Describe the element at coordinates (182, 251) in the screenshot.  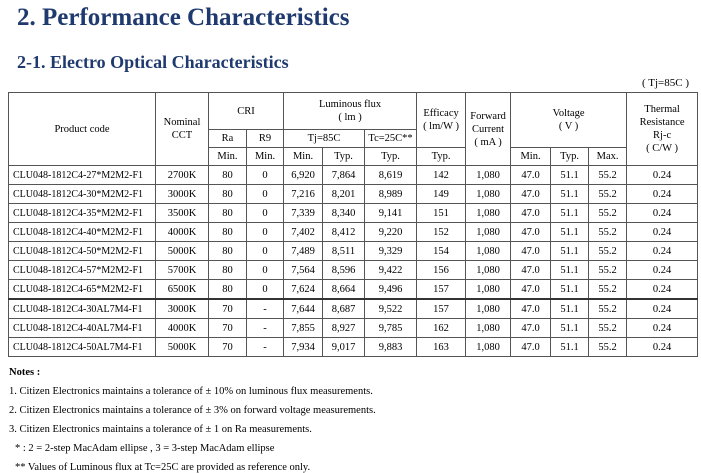
I see `table-cell: 5000K` at that location.